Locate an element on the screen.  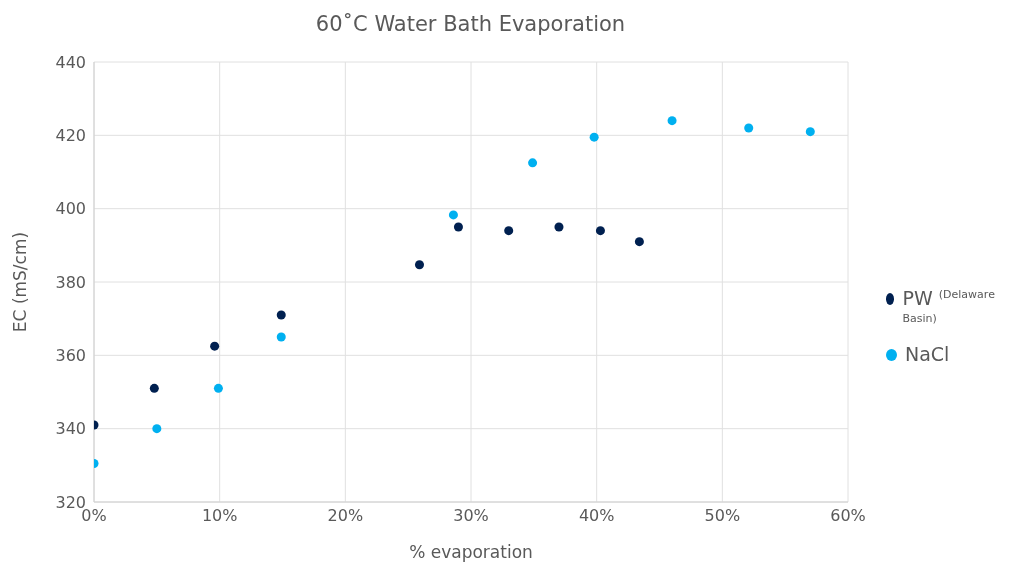
x-tick-label: 60% is located at coordinates (848, 516).